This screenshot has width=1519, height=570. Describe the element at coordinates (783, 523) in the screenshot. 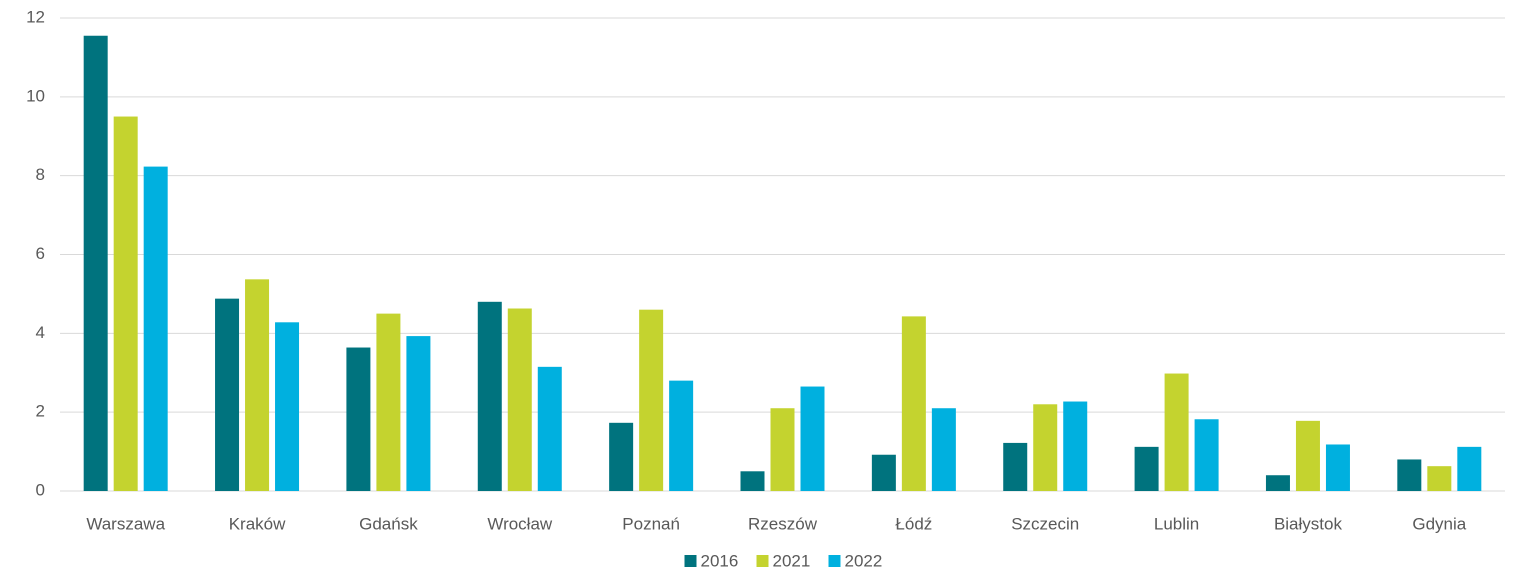

I see `x-tick-label: Rzeszów` at that location.